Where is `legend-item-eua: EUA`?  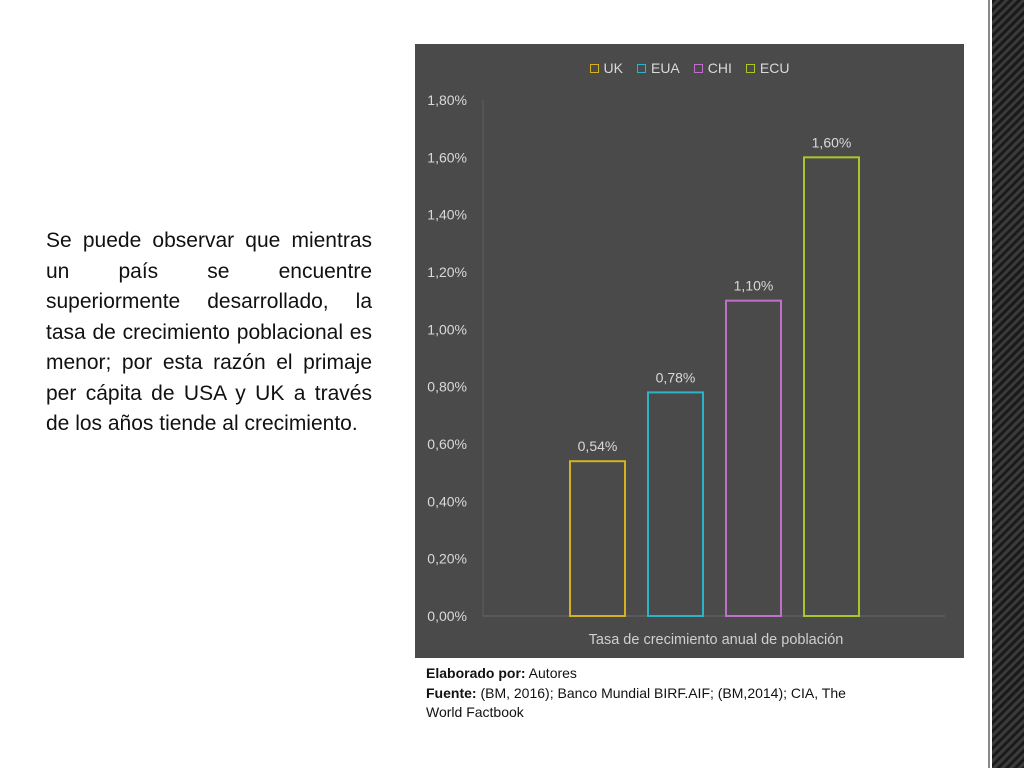 legend-item-eua: EUA is located at coordinates (658, 68).